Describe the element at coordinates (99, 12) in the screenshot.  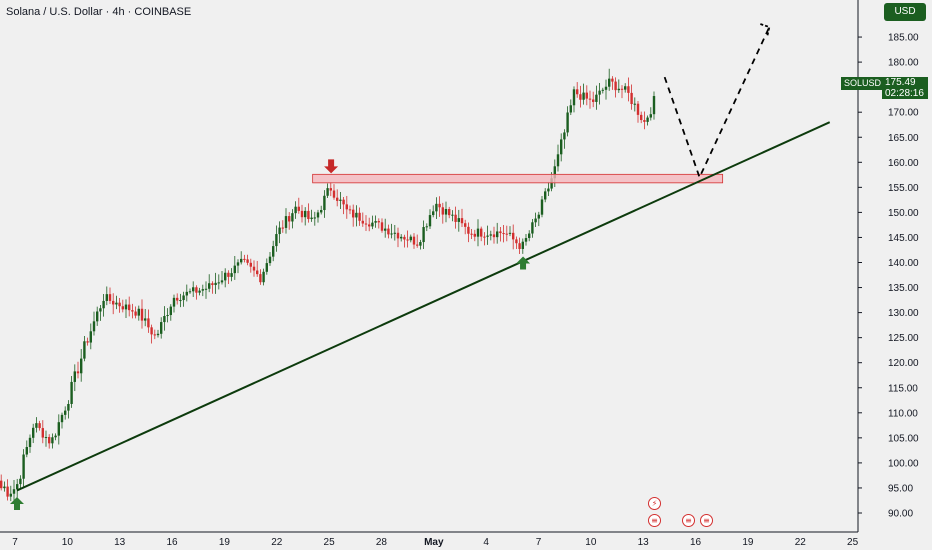
I see `chart-title: Solana / U.S. Dollar · 4h · COINBASE` at that location.